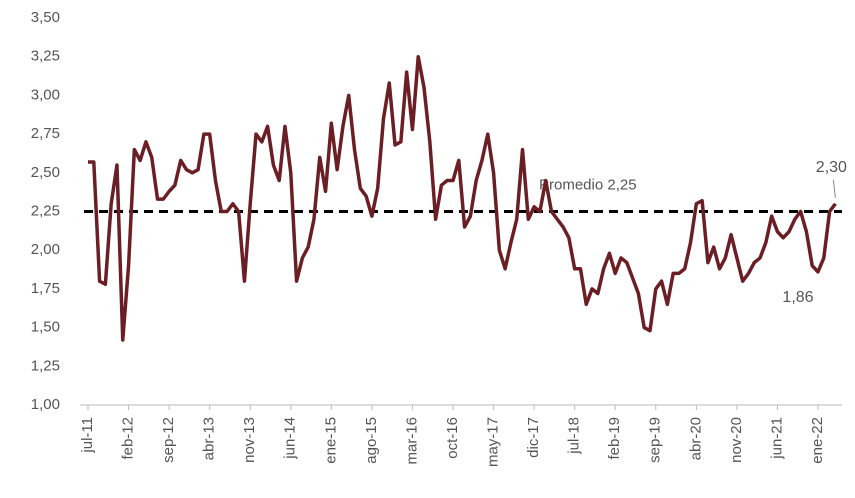 Image resolution: width=855 pixels, height=498 pixels. Describe the element at coordinates (209, 438) in the screenshot. I see `x-tick-label: abr-13` at that location.